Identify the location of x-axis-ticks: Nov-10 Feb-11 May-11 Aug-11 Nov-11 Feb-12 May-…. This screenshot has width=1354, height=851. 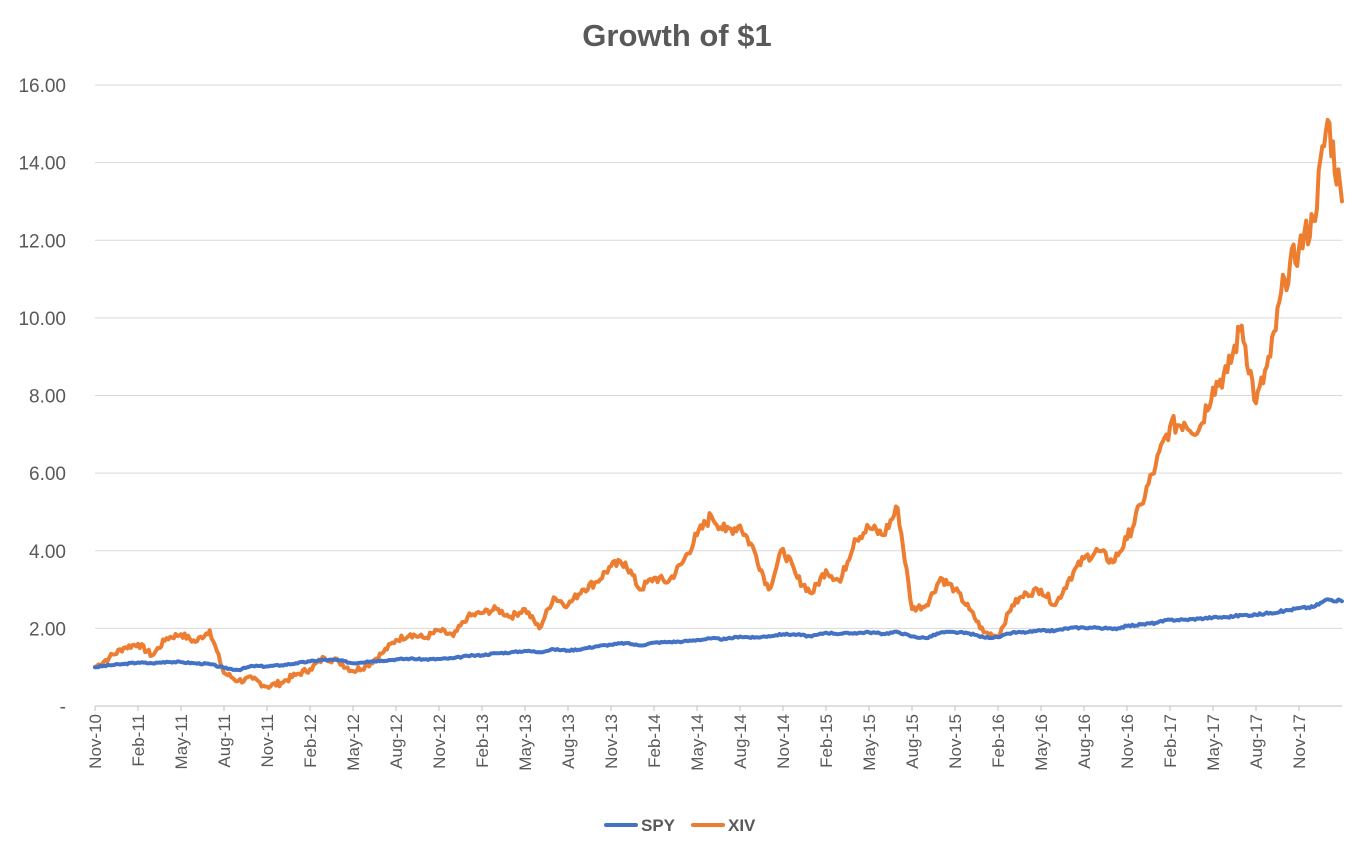
(697, 738).